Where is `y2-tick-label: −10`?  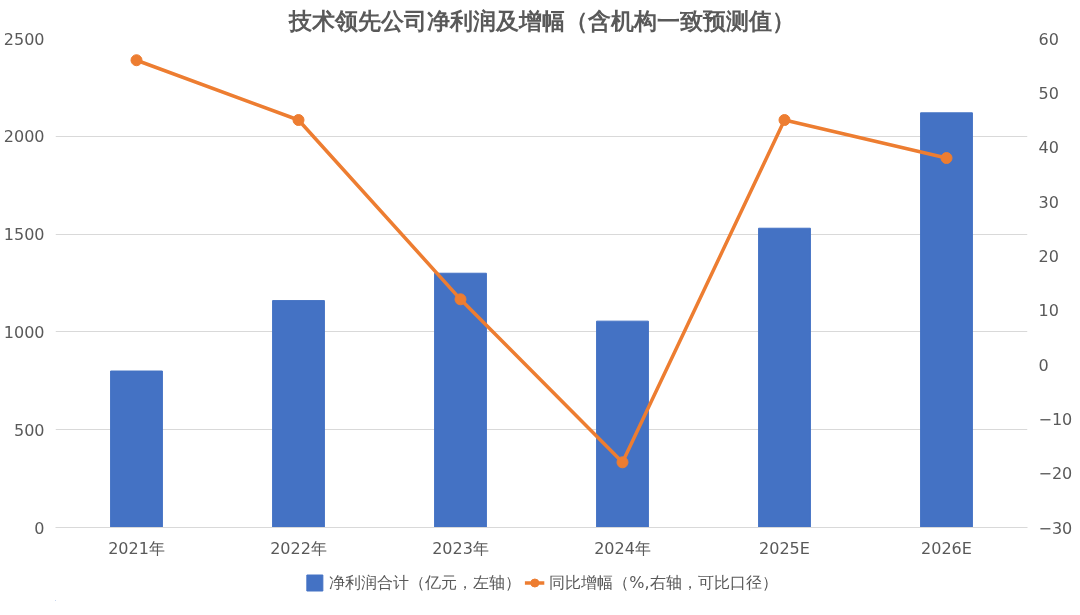
y2-tick-label: −10 is located at coordinates (1055, 419).